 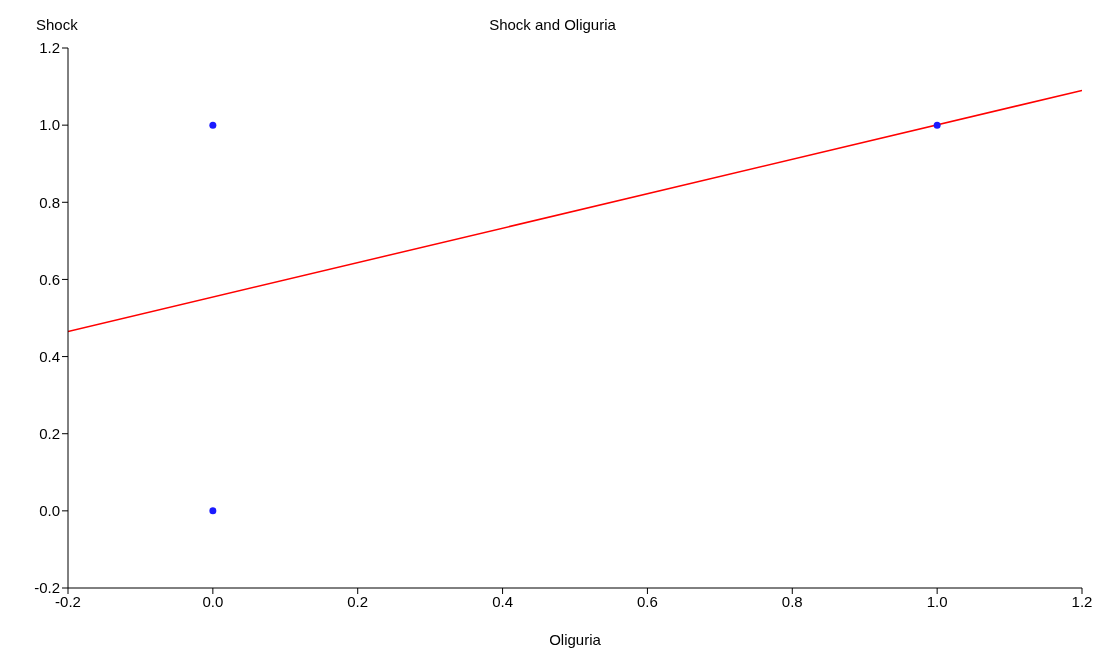 I want to click on x-tick-label: 1.2, so click(x=1082, y=601).